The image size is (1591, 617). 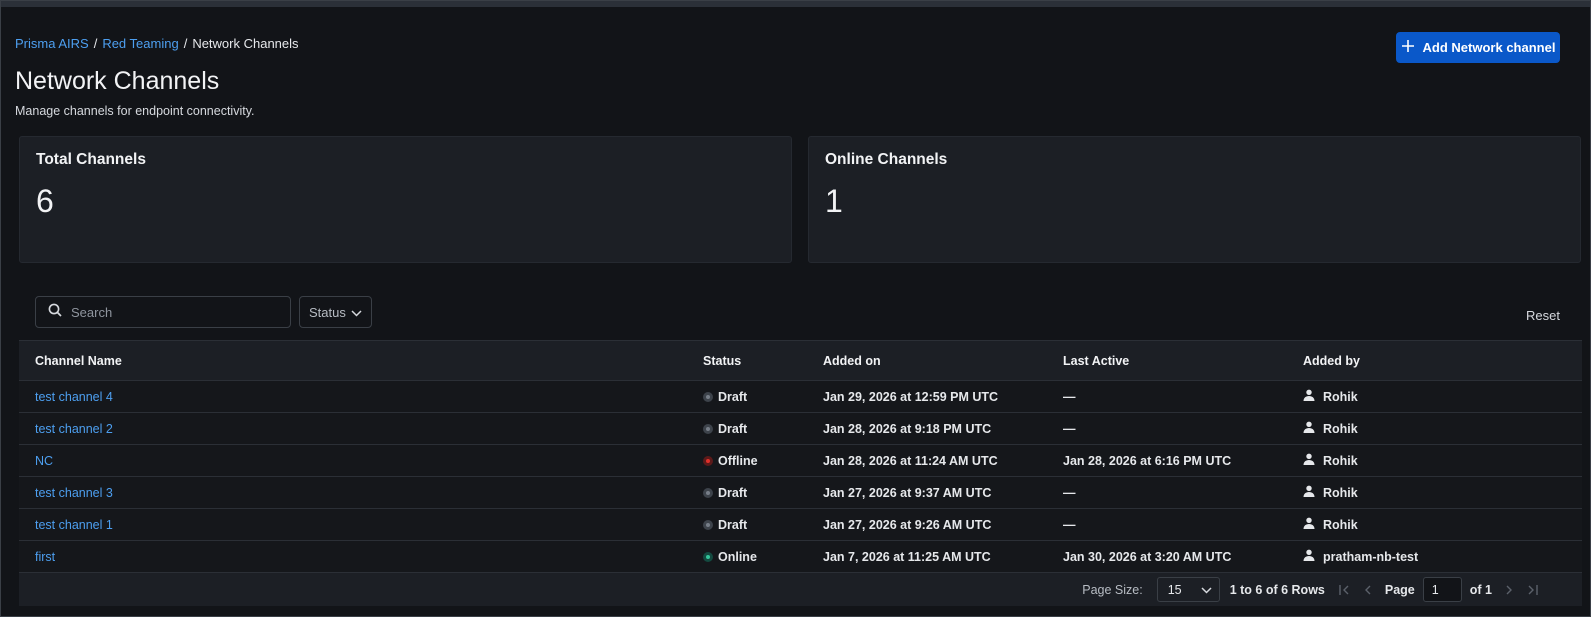 What do you see at coordinates (361, 525) in the screenshot?
I see `channel-name-cell: test channel 1` at bounding box center [361, 525].